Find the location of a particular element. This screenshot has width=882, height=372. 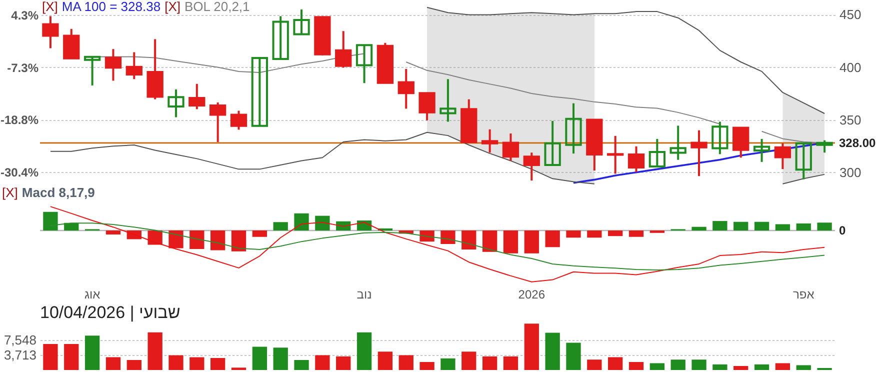

x-tick-label: אפר is located at coordinates (803, 295).